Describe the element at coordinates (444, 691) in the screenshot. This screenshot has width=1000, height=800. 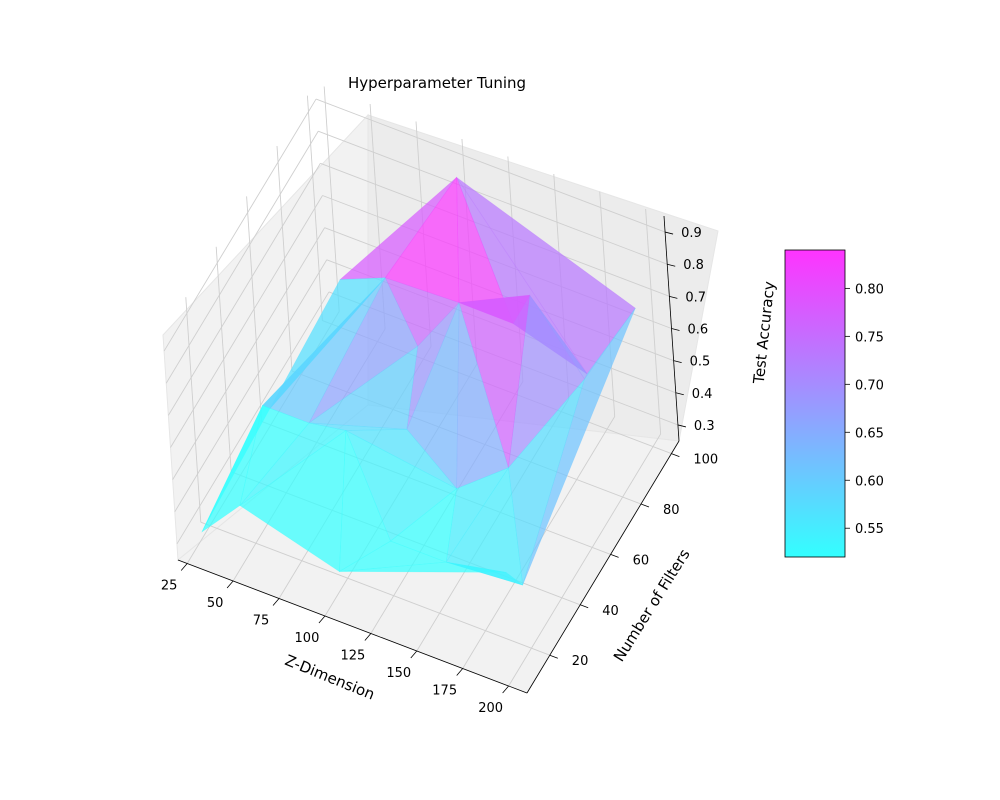
I see `x-tick-label: 175` at that location.